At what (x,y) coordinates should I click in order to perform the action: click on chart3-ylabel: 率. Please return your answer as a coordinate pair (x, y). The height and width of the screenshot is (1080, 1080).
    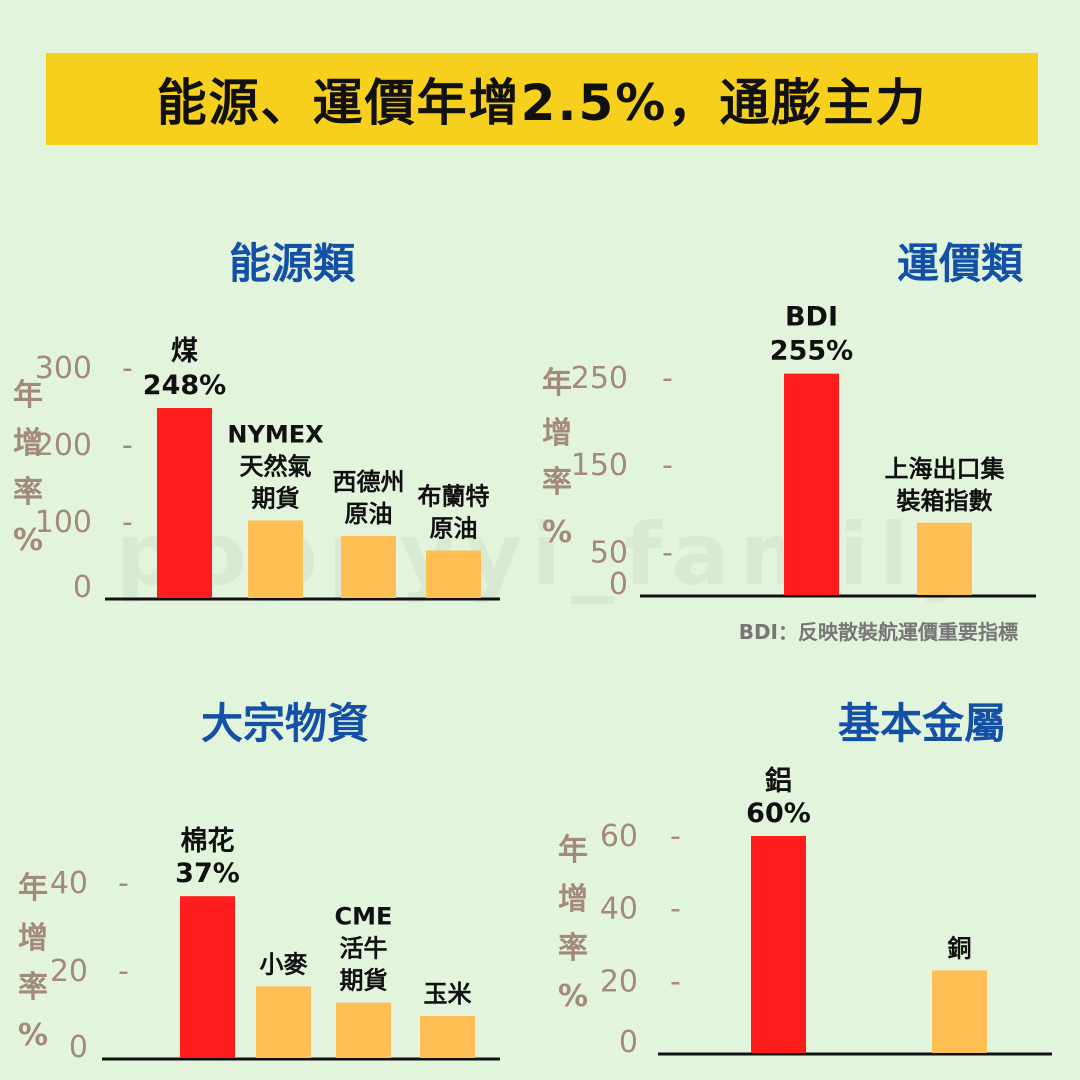
    Looking at the image, I should click on (33, 987).